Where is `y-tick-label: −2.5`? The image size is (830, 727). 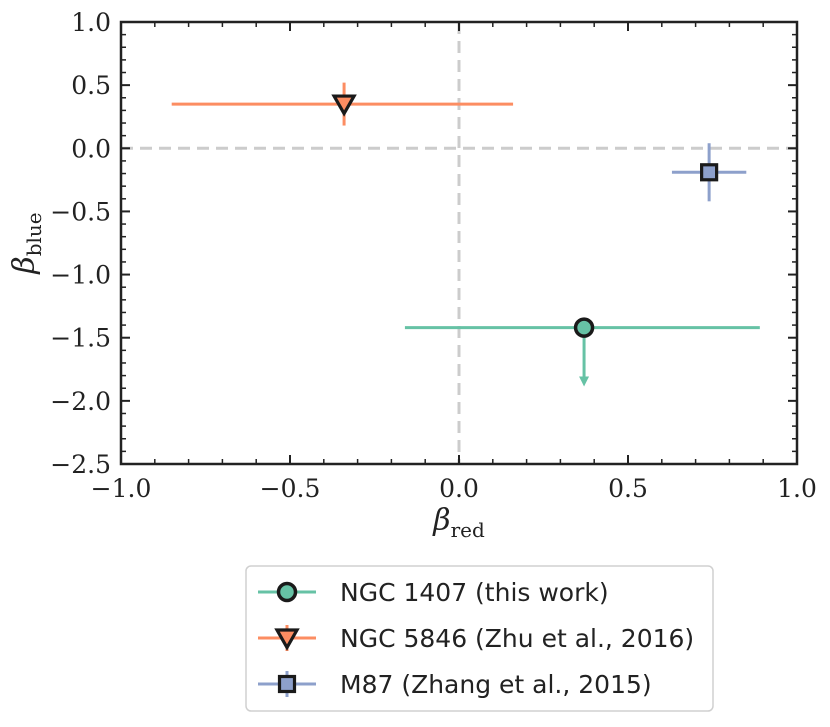 y-tick-label: −2.5 is located at coordinates (80, 464).